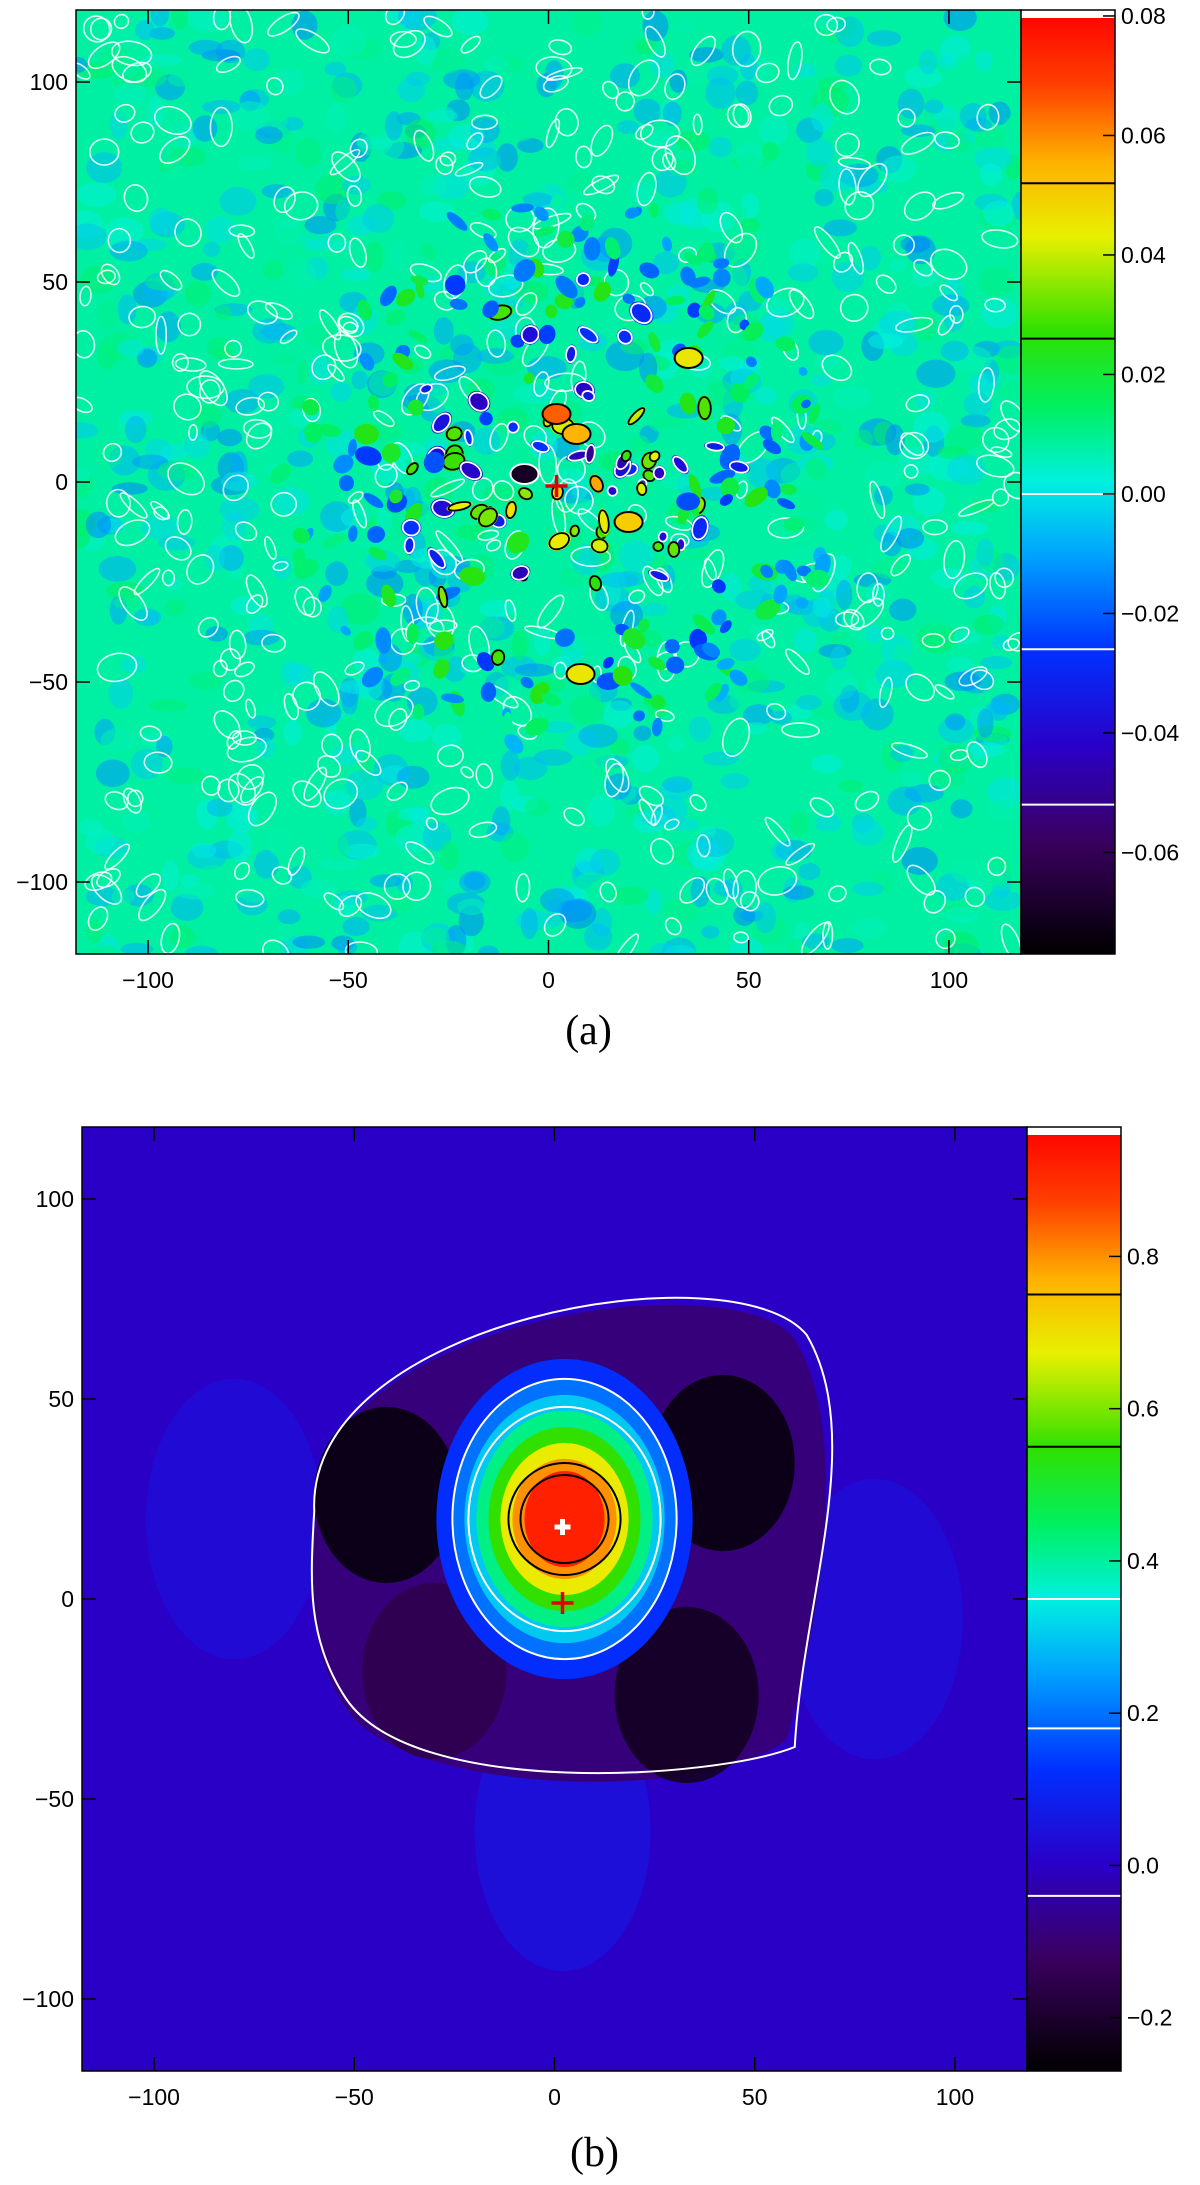 This screenshot has height=2185, width=1200. Describe the element at coordinates (61, 1399) in the screenshot. I see `y-tick-label: 50` at that location.